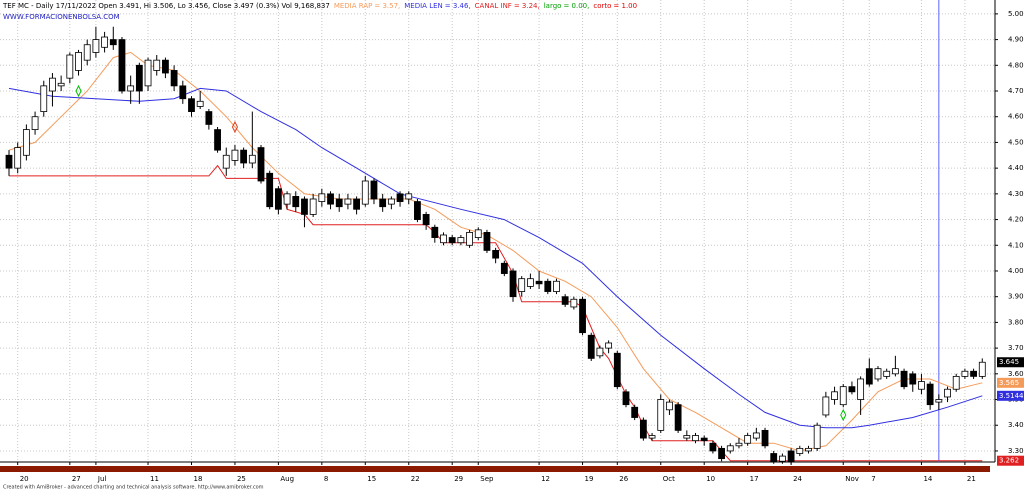  Describe the element at coordinates (1016, 348) in the screenshot. I see `y-tick-label: 3.70` at that location.